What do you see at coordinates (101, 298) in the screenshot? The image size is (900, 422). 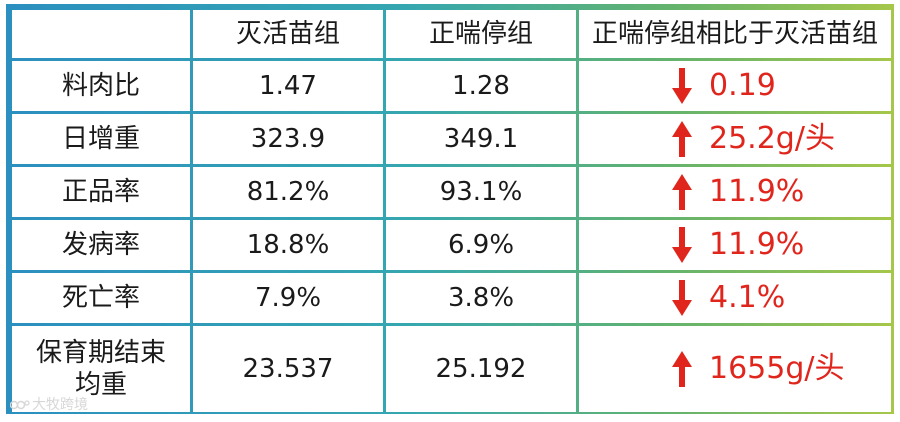 I see `row-label: 死亡率` at bounding box center [101, 298].